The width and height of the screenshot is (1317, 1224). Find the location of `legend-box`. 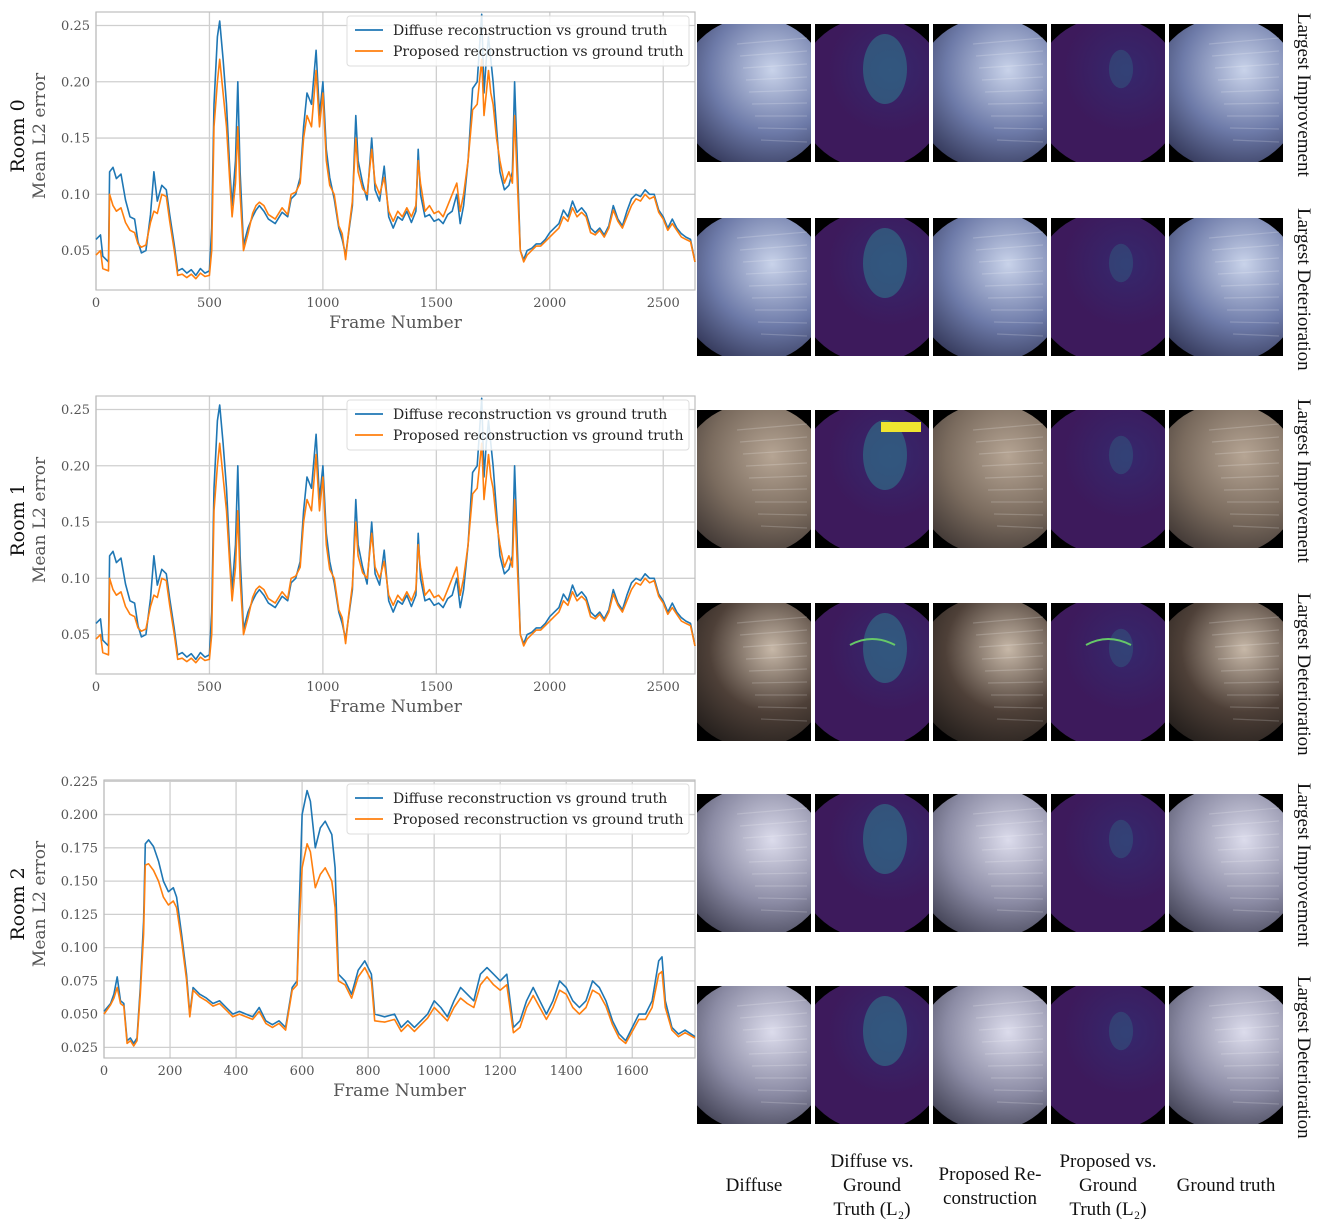

legend-box is located at coordinates (518, 425).